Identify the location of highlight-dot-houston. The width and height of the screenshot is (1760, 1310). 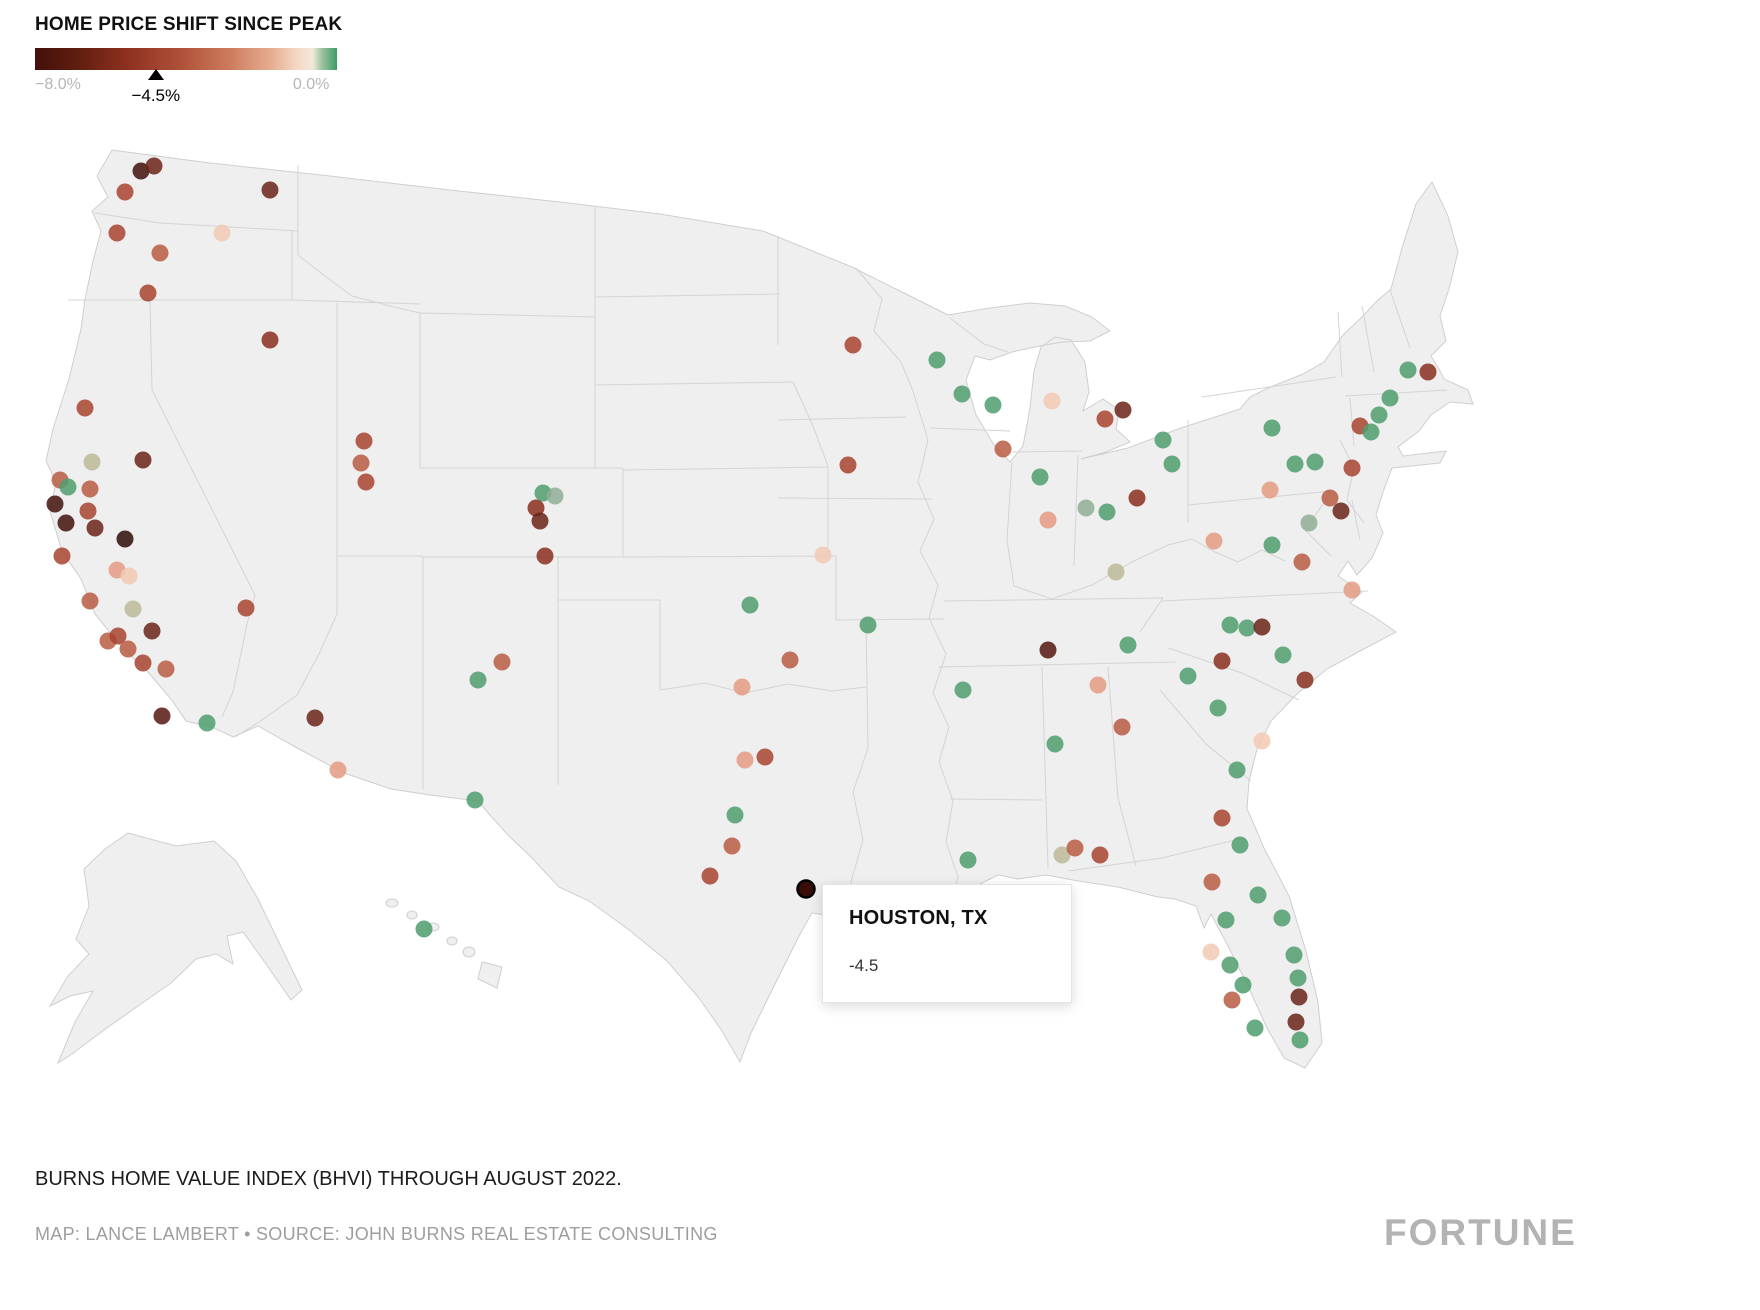
(806, 889).